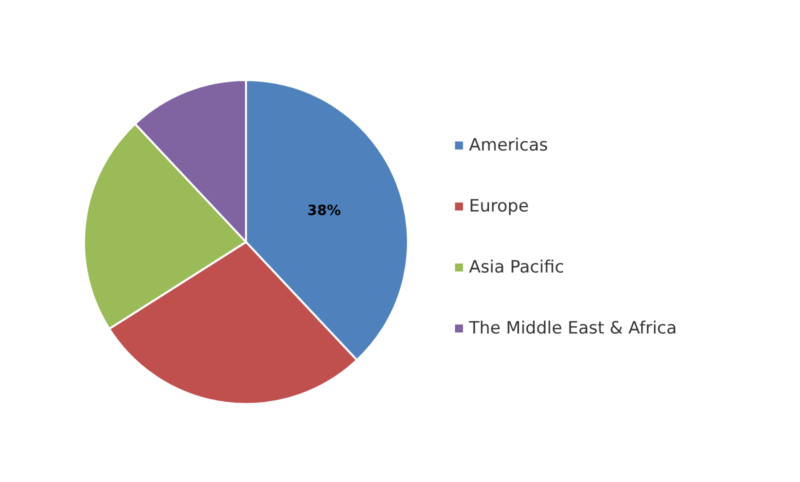  Describe the element at coordinates (572, 328) in the screenshot. I see `legend-label: The Middle East & Africa` at that location.